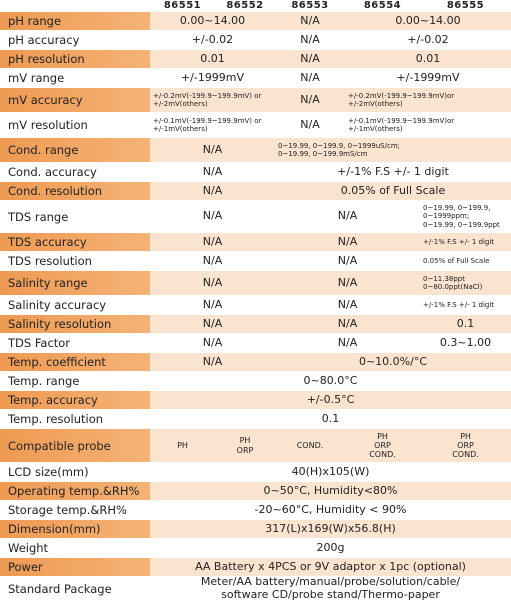 This screenshot has height=616, width=511. Describe the element at coordinates (339, 145) in the screenshot. I see `cell-line: 0~19.99, 0~199.9, 0~1999uS/cm;` at that location.